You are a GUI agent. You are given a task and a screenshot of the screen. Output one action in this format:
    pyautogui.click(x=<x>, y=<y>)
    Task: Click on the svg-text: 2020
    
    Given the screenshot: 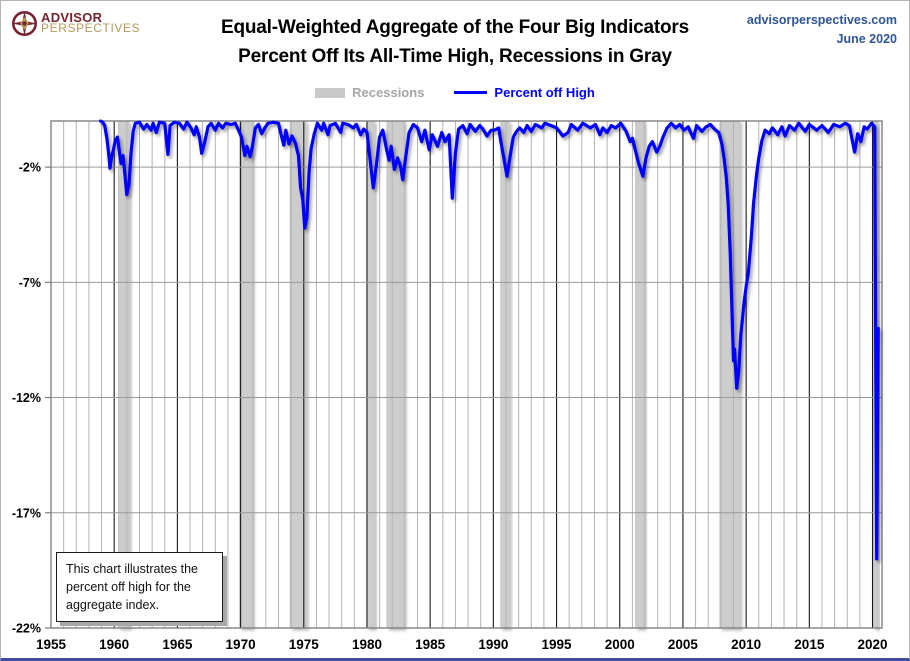 What is the action you would take?
    pyautogui.click(x=872, y=644)
    